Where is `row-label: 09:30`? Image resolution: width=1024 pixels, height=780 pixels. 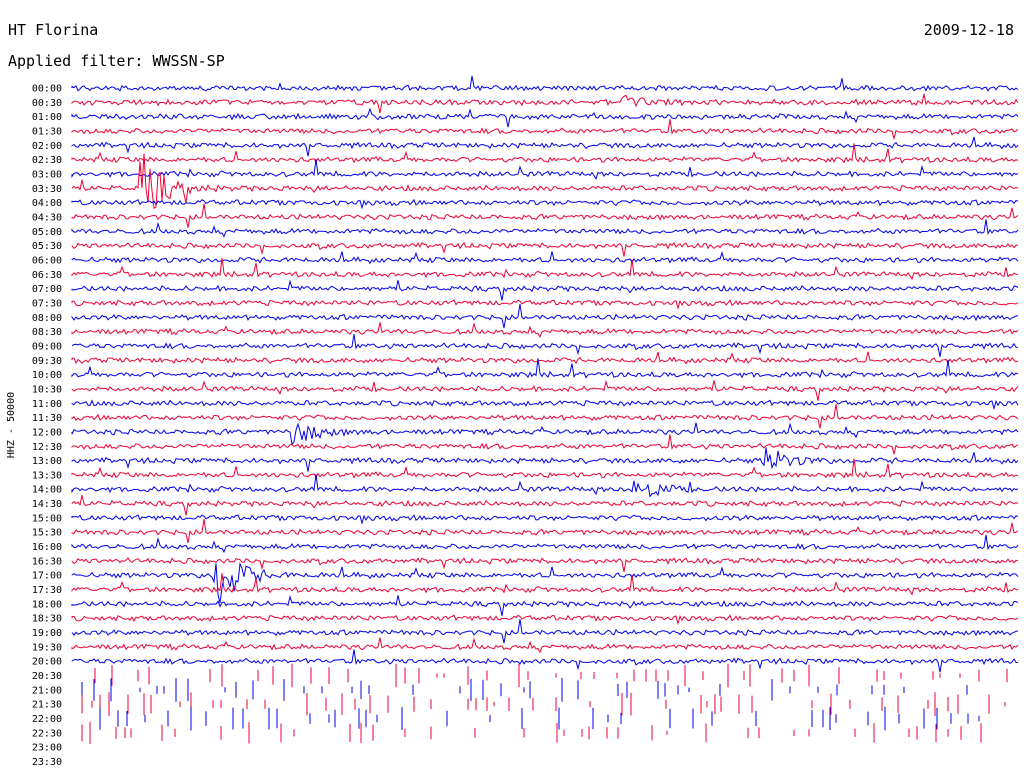 row-label: 09:30 is located at coordinates (47, 361).